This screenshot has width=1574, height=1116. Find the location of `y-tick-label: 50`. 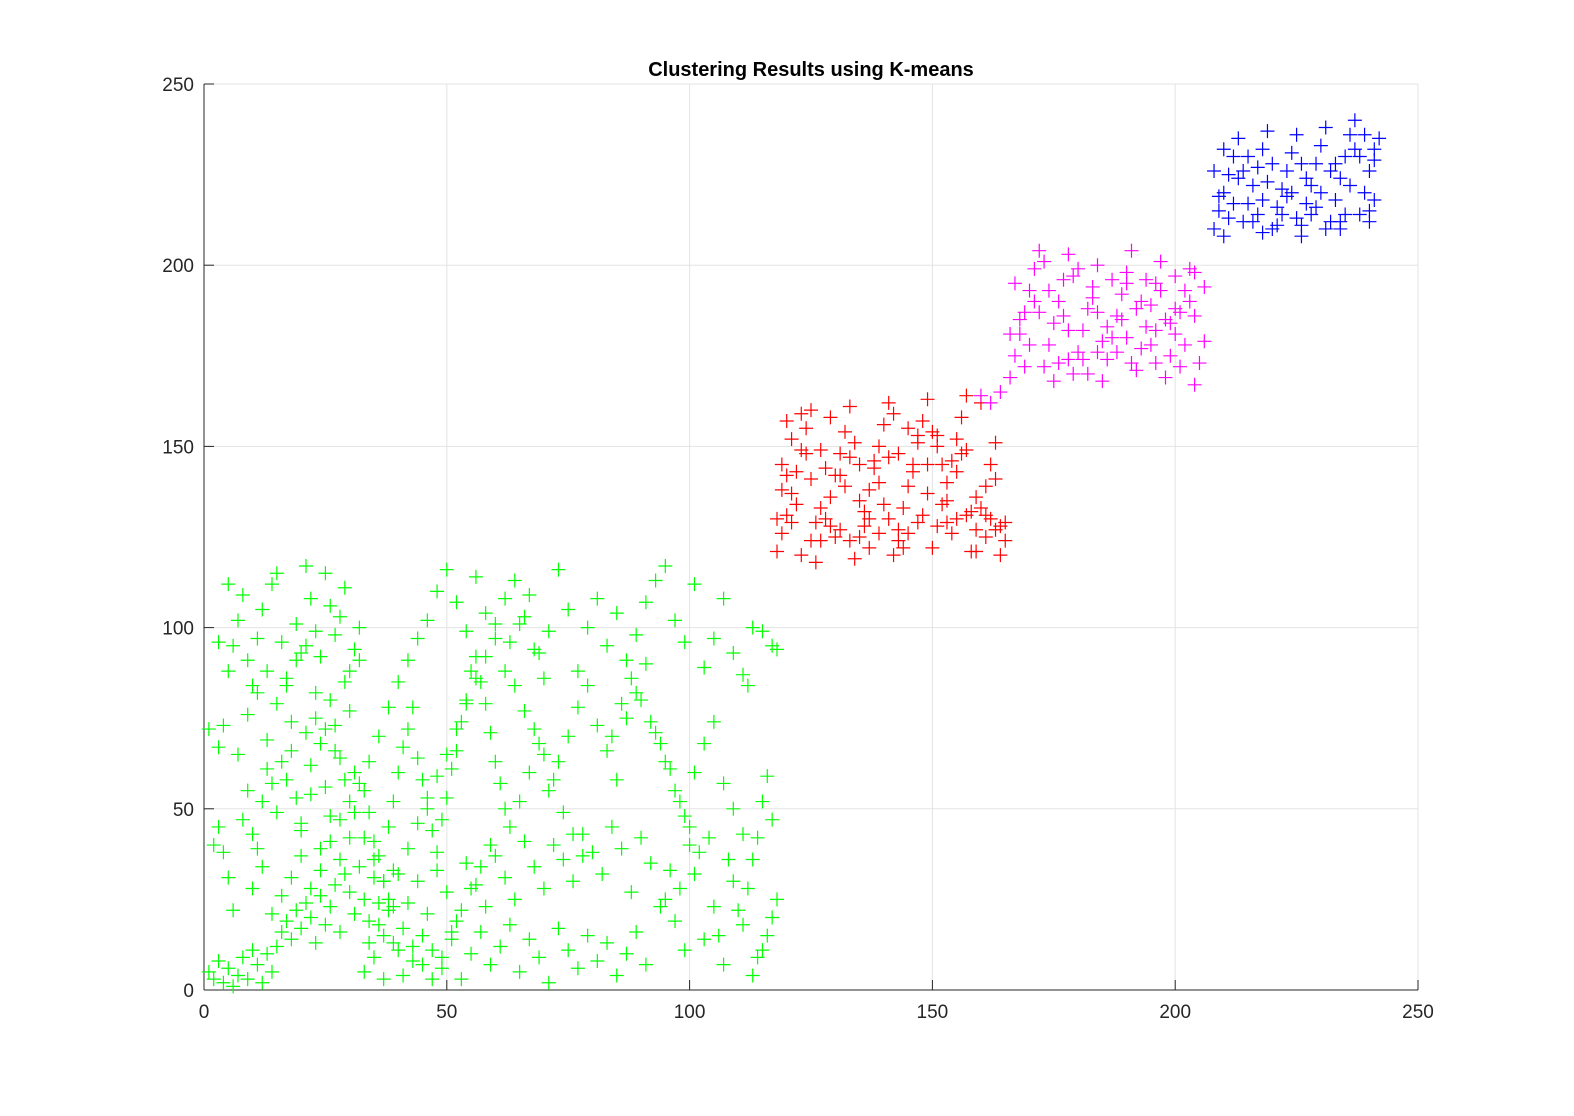

y-tick-label: 50 is located at coordinates (183, 810).